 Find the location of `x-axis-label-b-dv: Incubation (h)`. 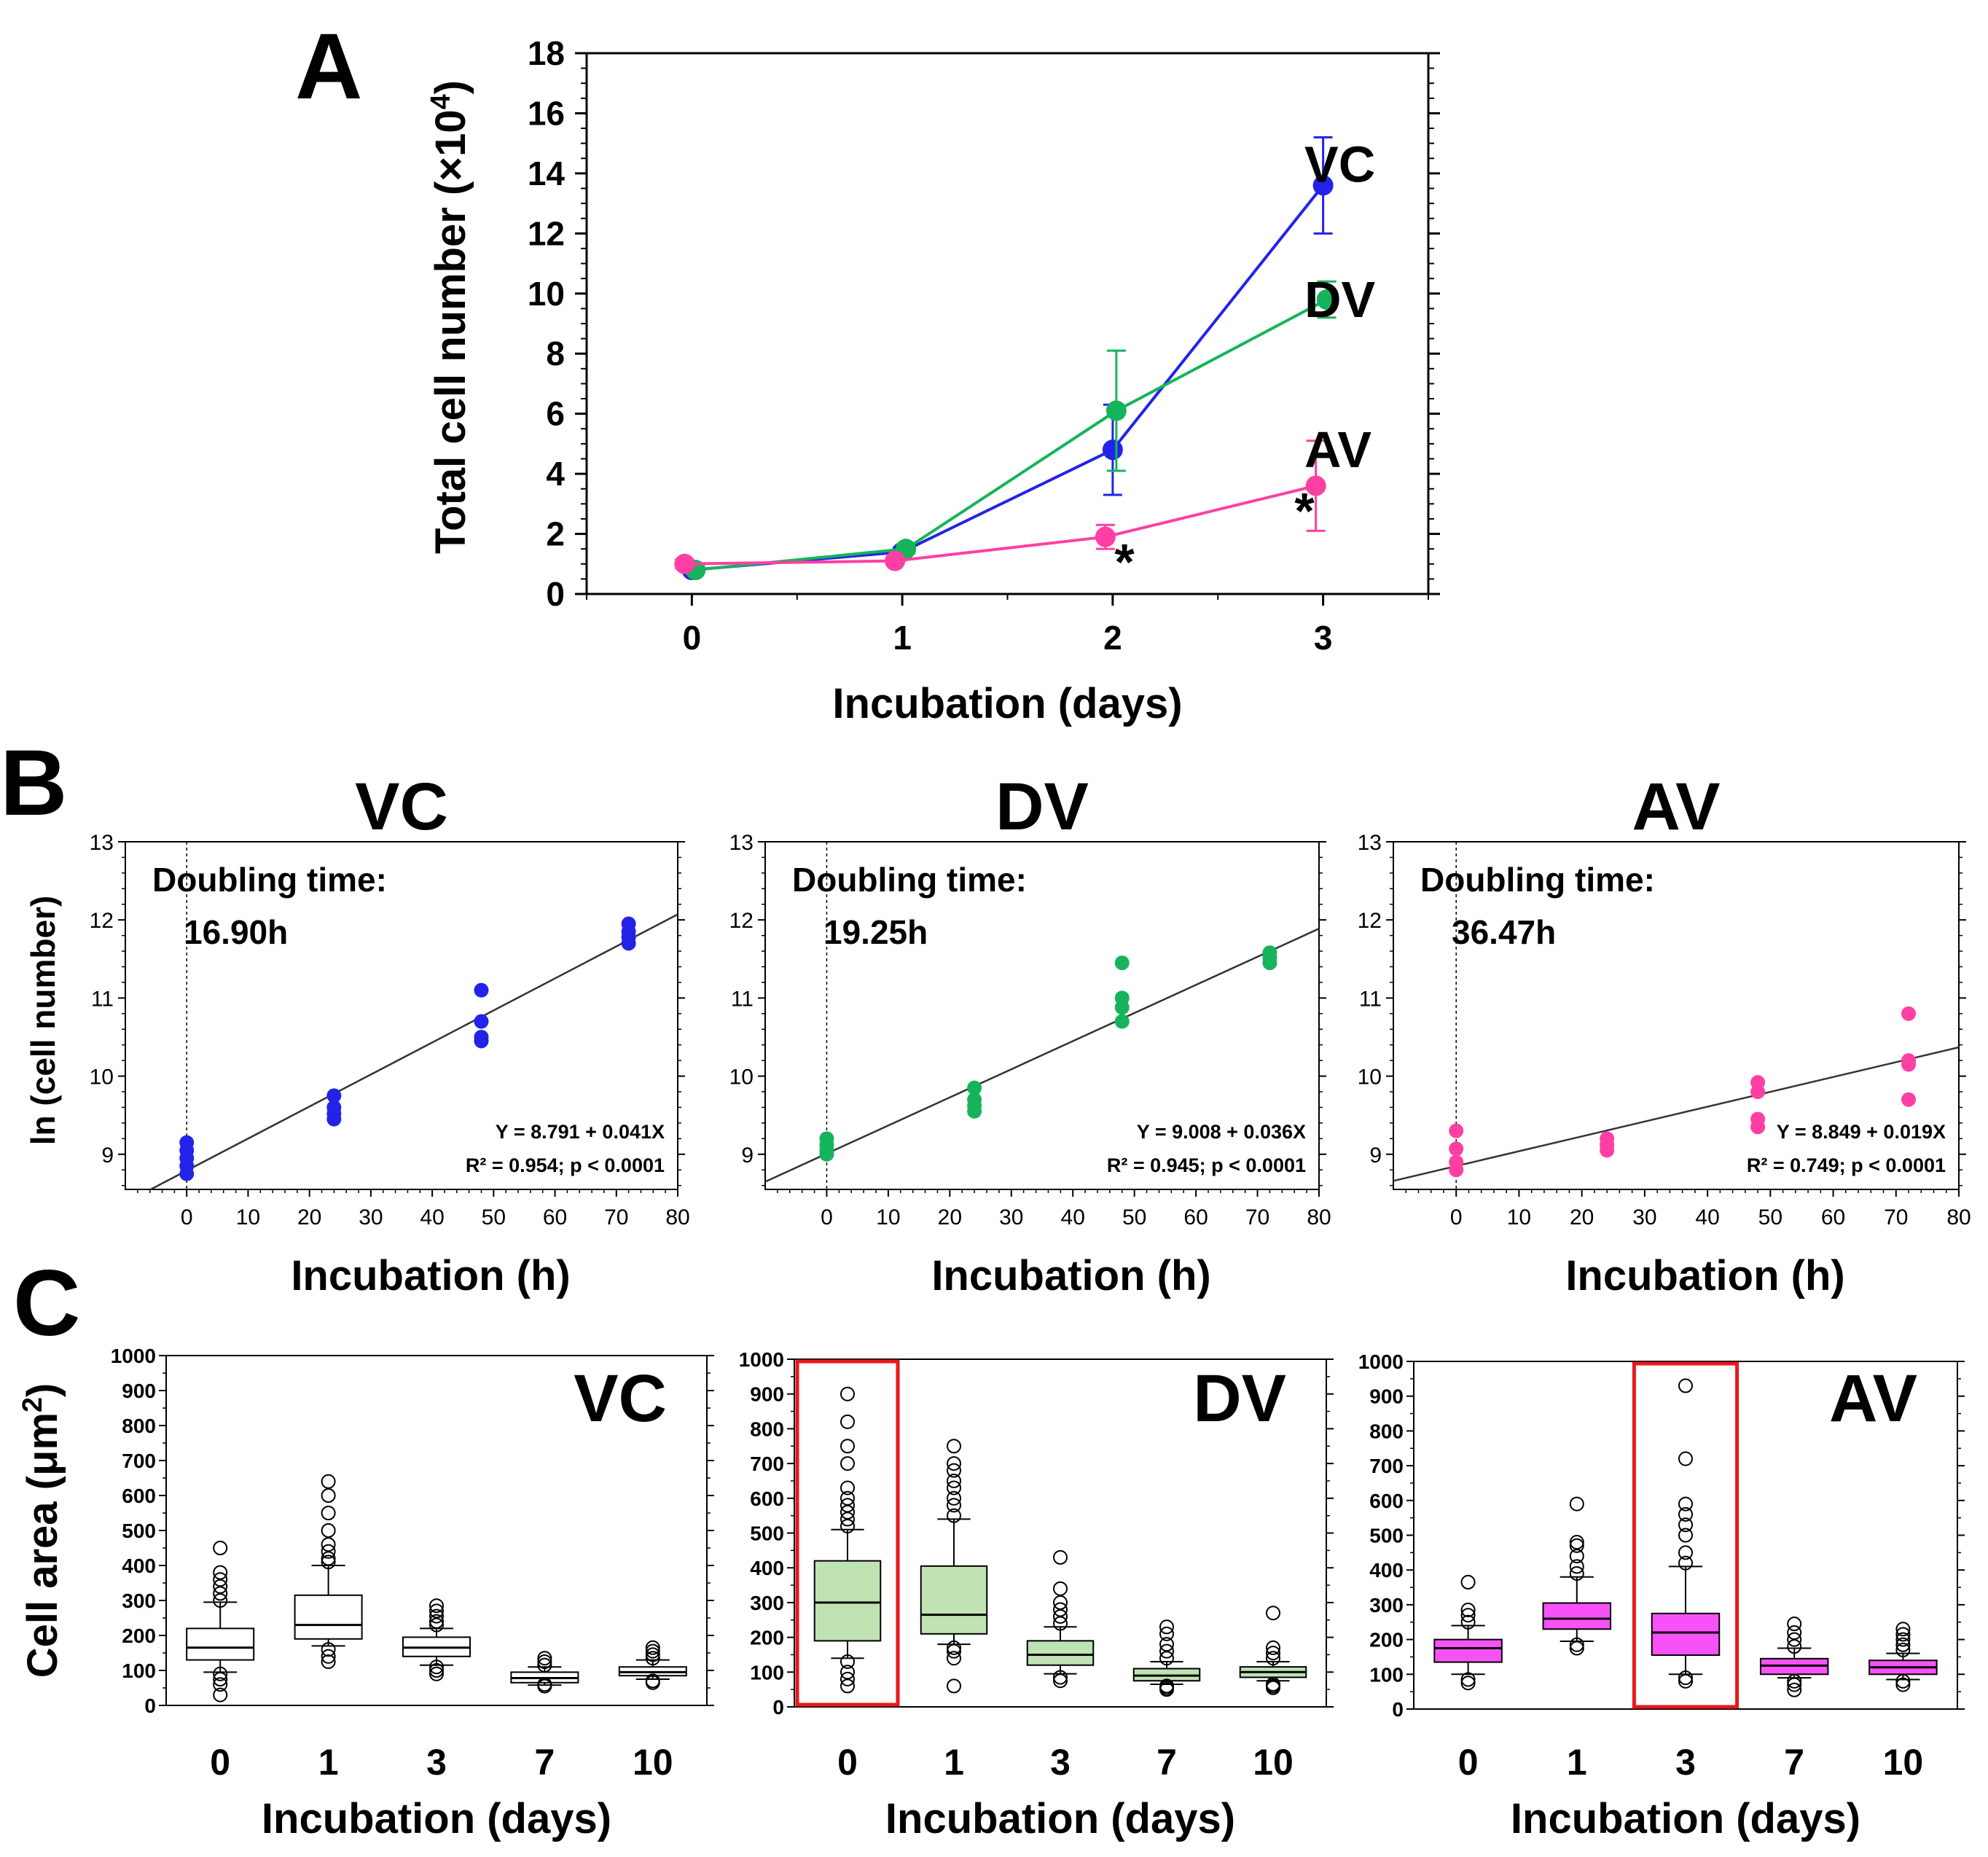

x-axis-label-b-dv: Incubation (h) is located at coordinates (1070, 1275).